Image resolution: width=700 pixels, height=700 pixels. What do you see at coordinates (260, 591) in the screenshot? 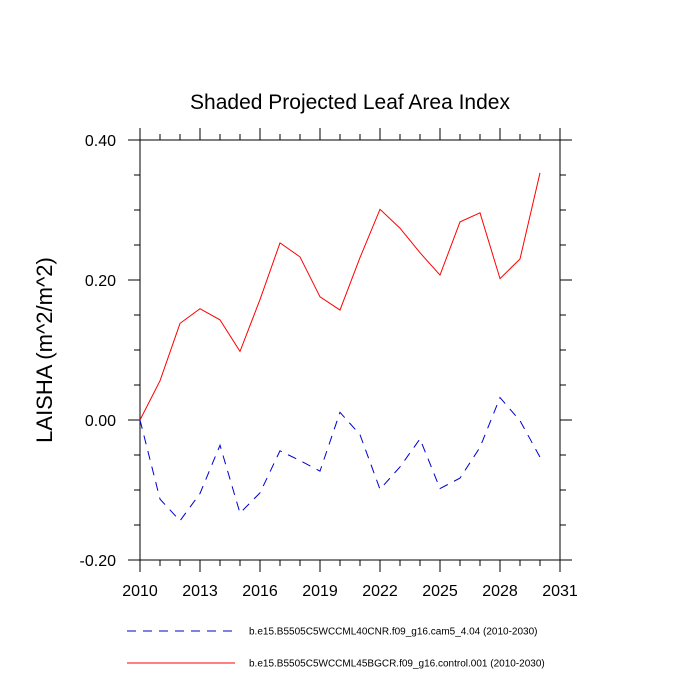
I see `x-tick-label: 2016` at bounding box center [260, 591].